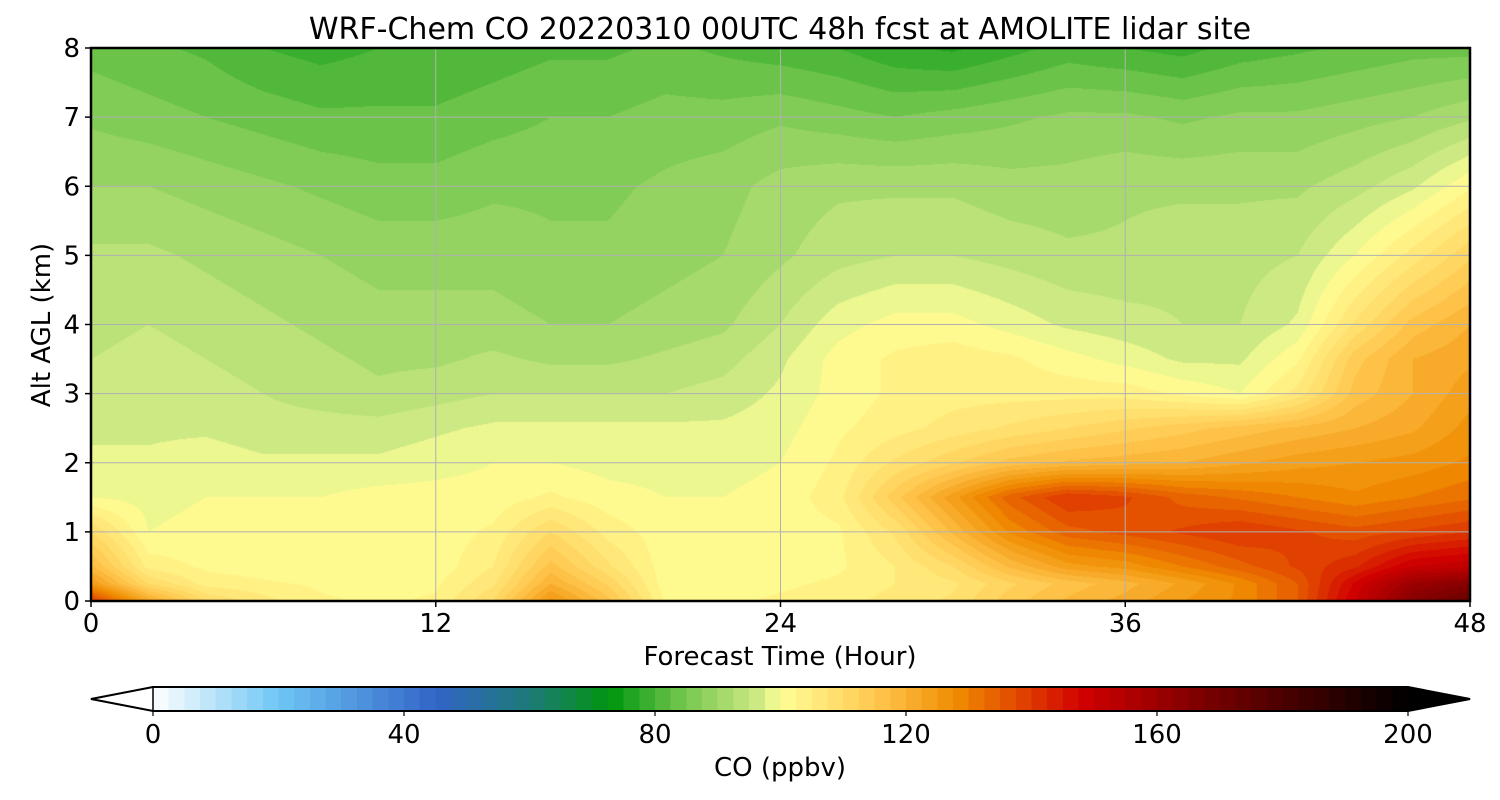 This screenshot has height=800, width=1500. I want to click on colorbar-extend-high, so click(1439, 699).